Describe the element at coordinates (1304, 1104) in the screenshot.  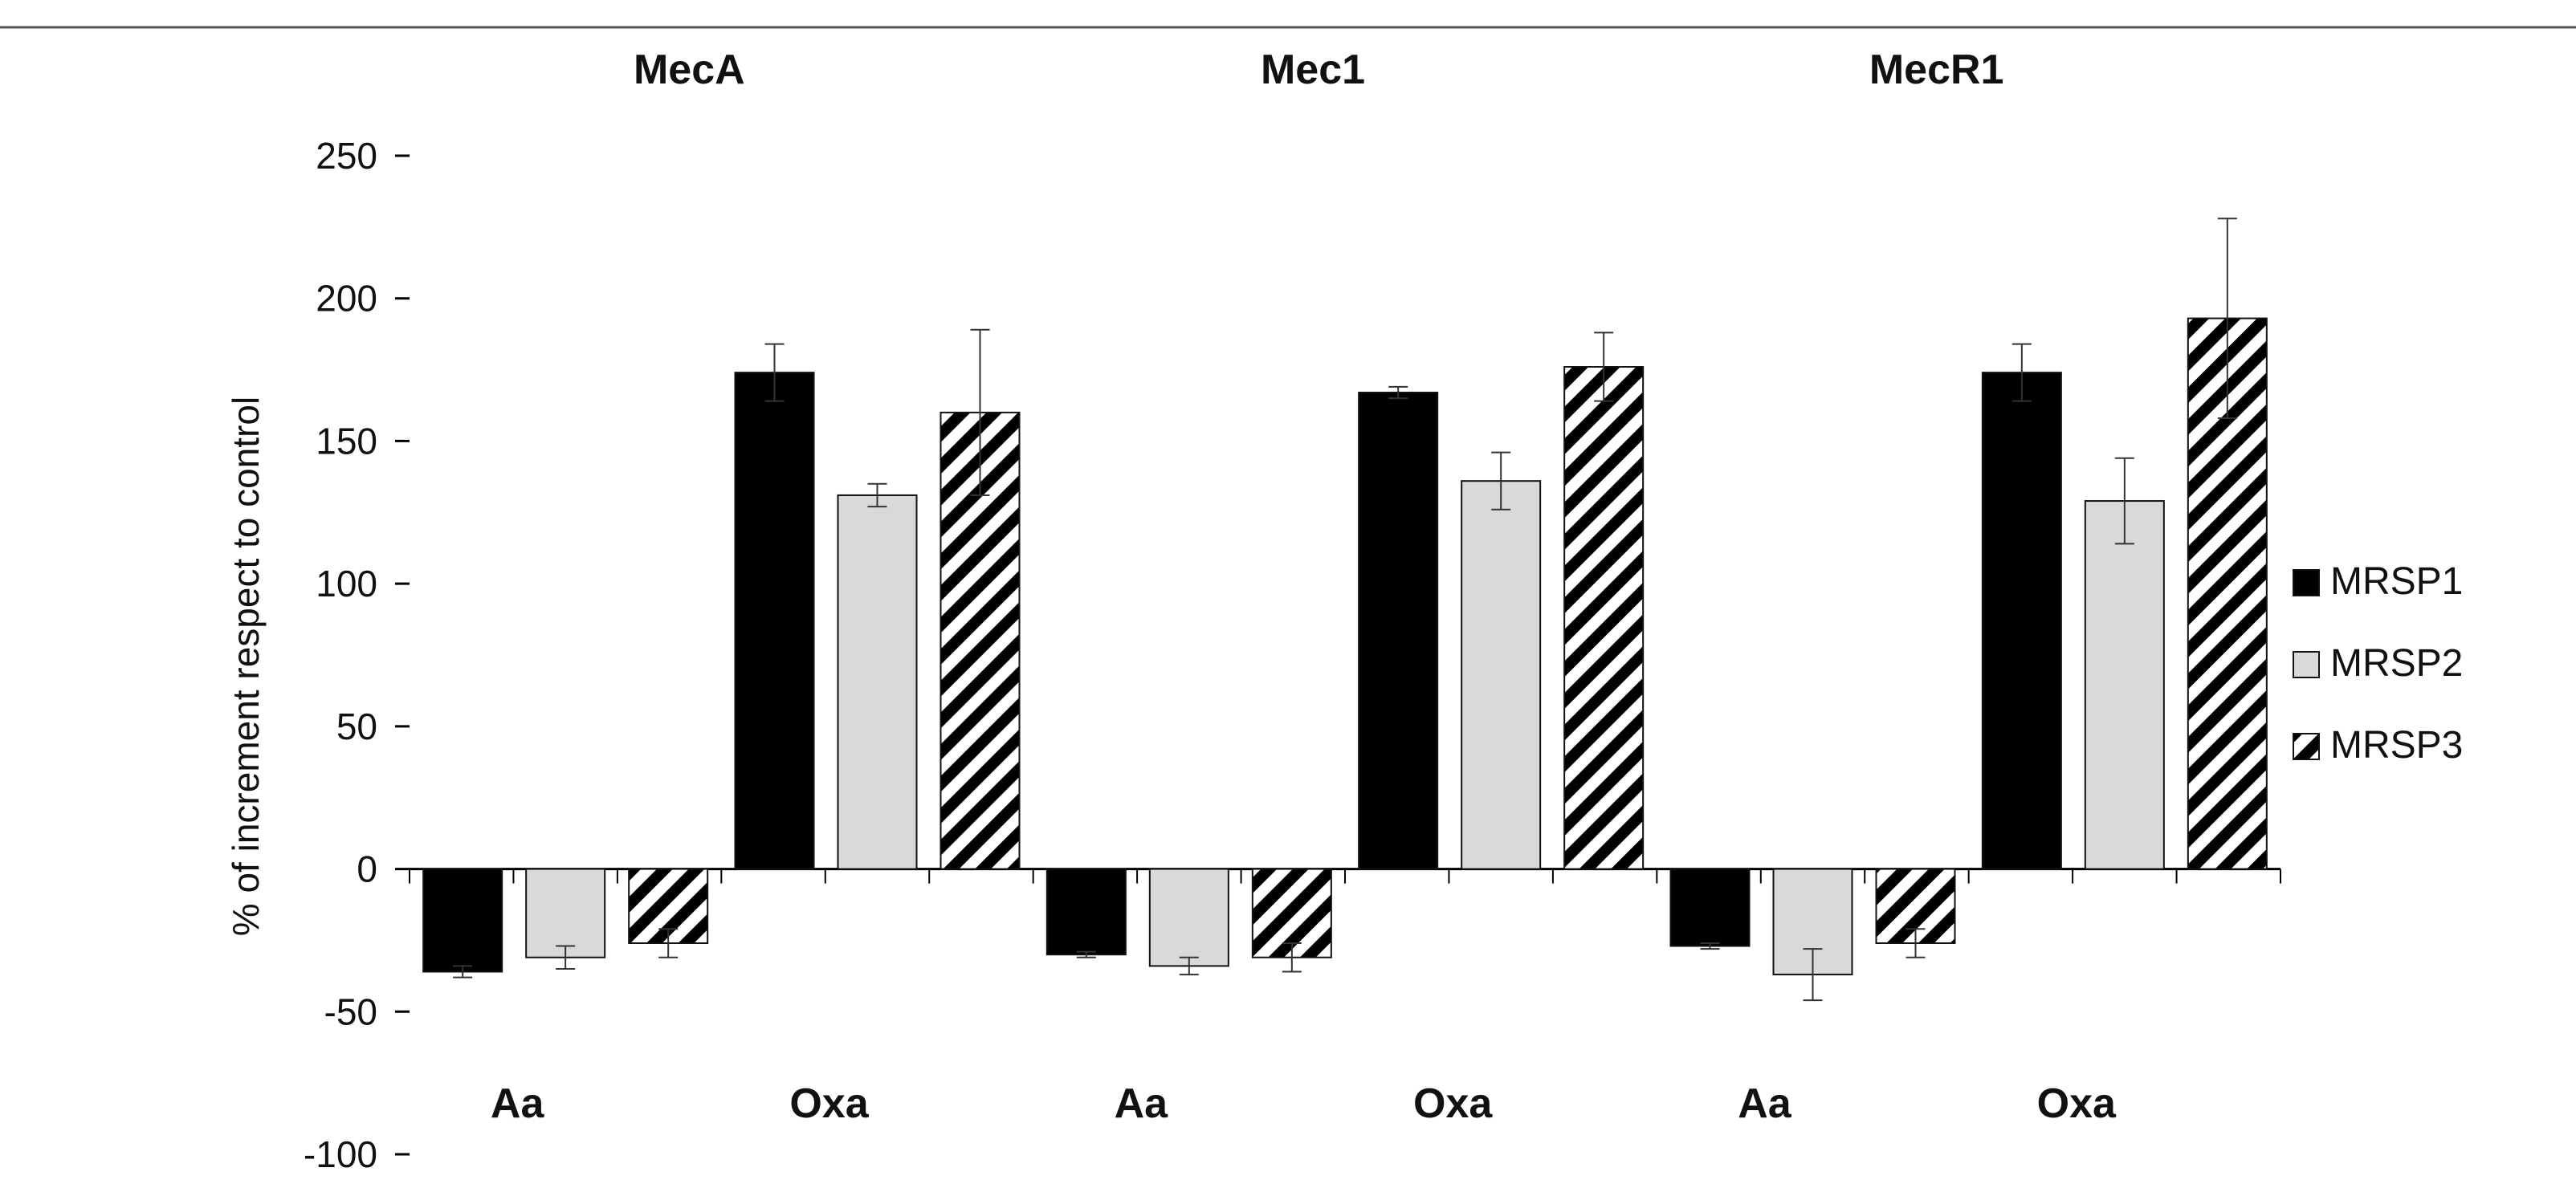
I see `condition-labels: Aa Oxa Aa Oxa Aa Oxa` at that location.